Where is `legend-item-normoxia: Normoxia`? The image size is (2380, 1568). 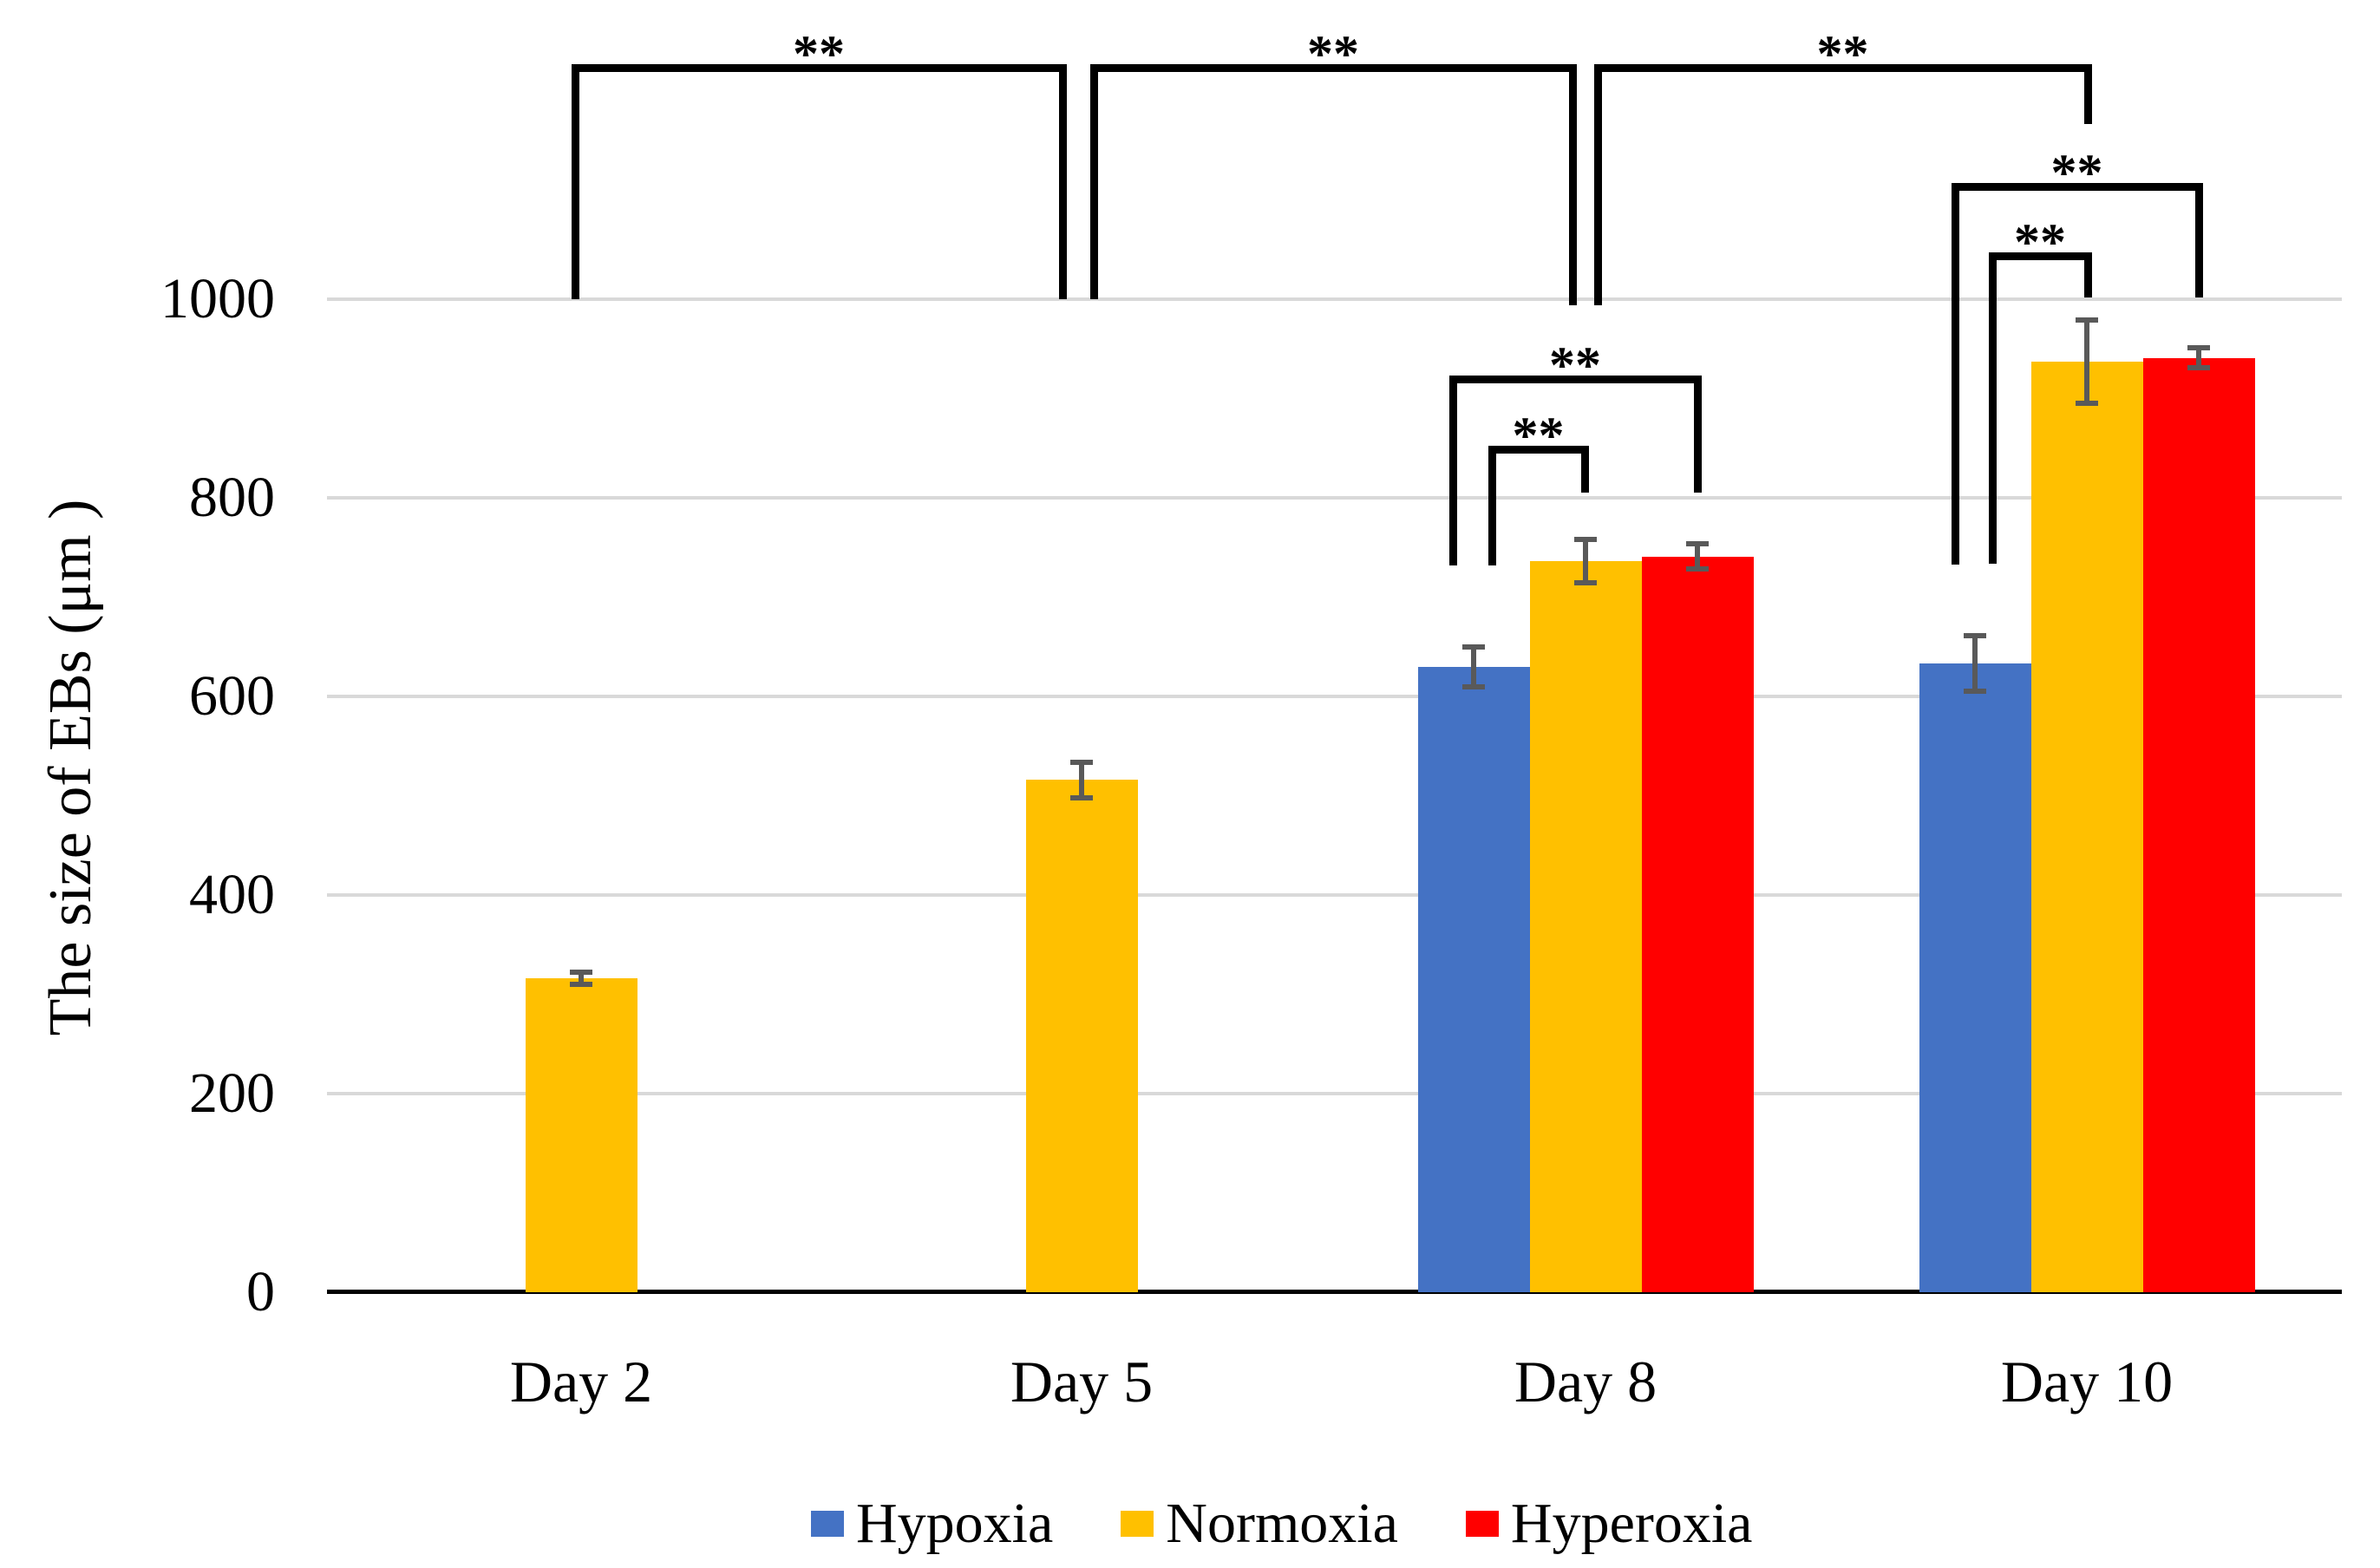 legend-item-normoxia: Normoxia is located at coordinates (1259, 1523).